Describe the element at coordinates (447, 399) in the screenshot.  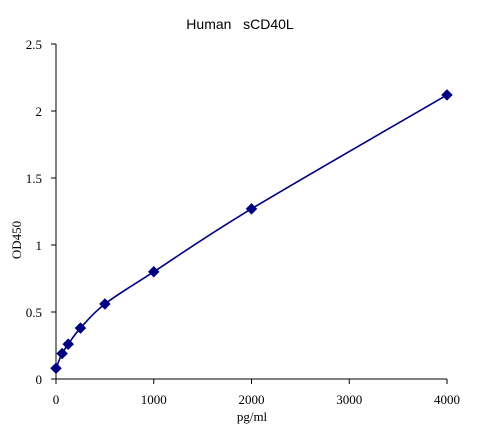
I see `x-tick-label: 4000` at that location.